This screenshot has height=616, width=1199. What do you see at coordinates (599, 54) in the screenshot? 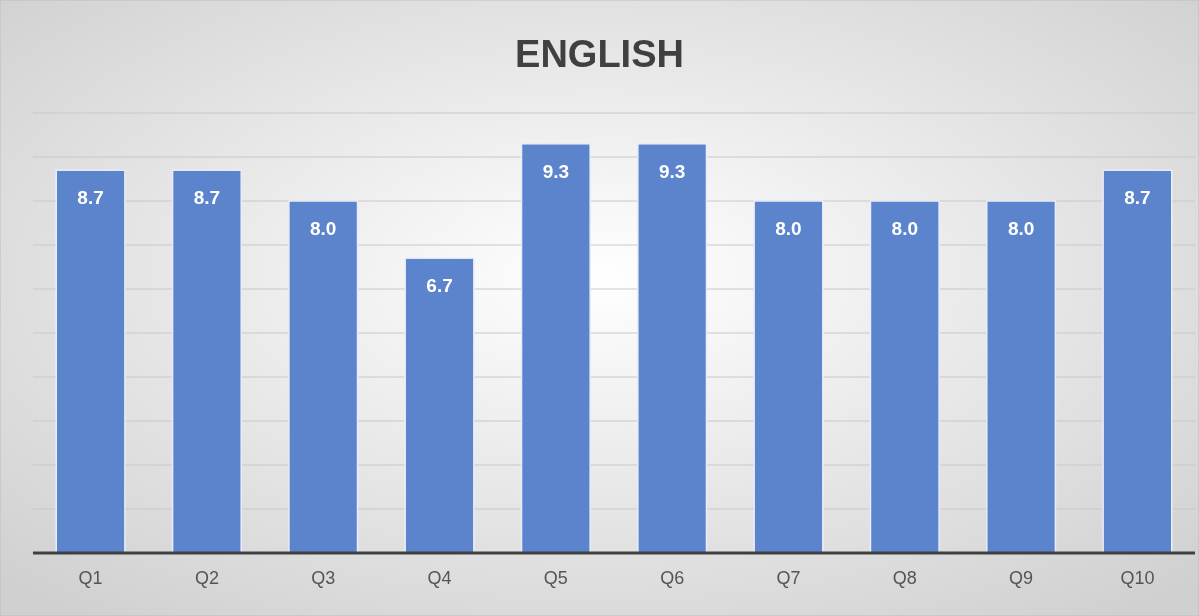
I see `chart-title: ENGLISH` at bounding box center [599, 54].